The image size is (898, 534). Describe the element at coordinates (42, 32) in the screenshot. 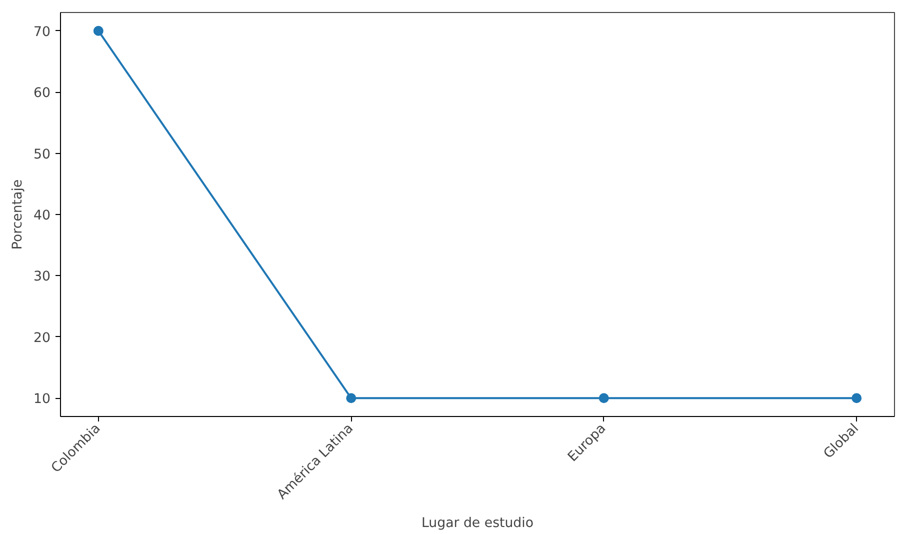

I see `y-tick-label: 70` at that location.